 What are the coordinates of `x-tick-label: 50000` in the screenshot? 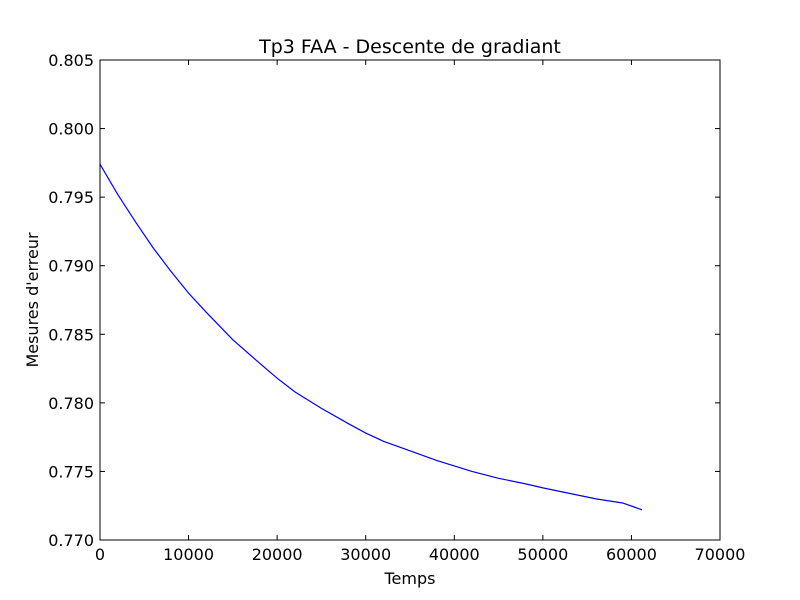 It's located at (542, 554).